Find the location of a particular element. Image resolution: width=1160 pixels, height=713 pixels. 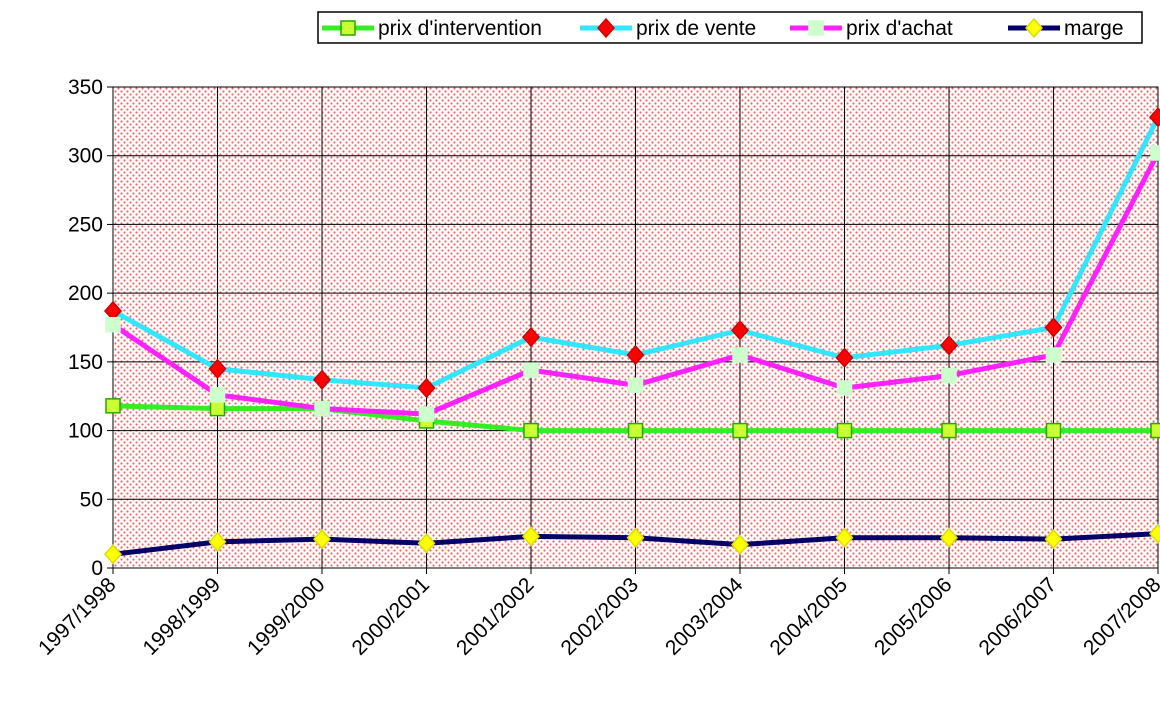

x-tick-label: 2006/2007 is located at coordinates (1018, 616).